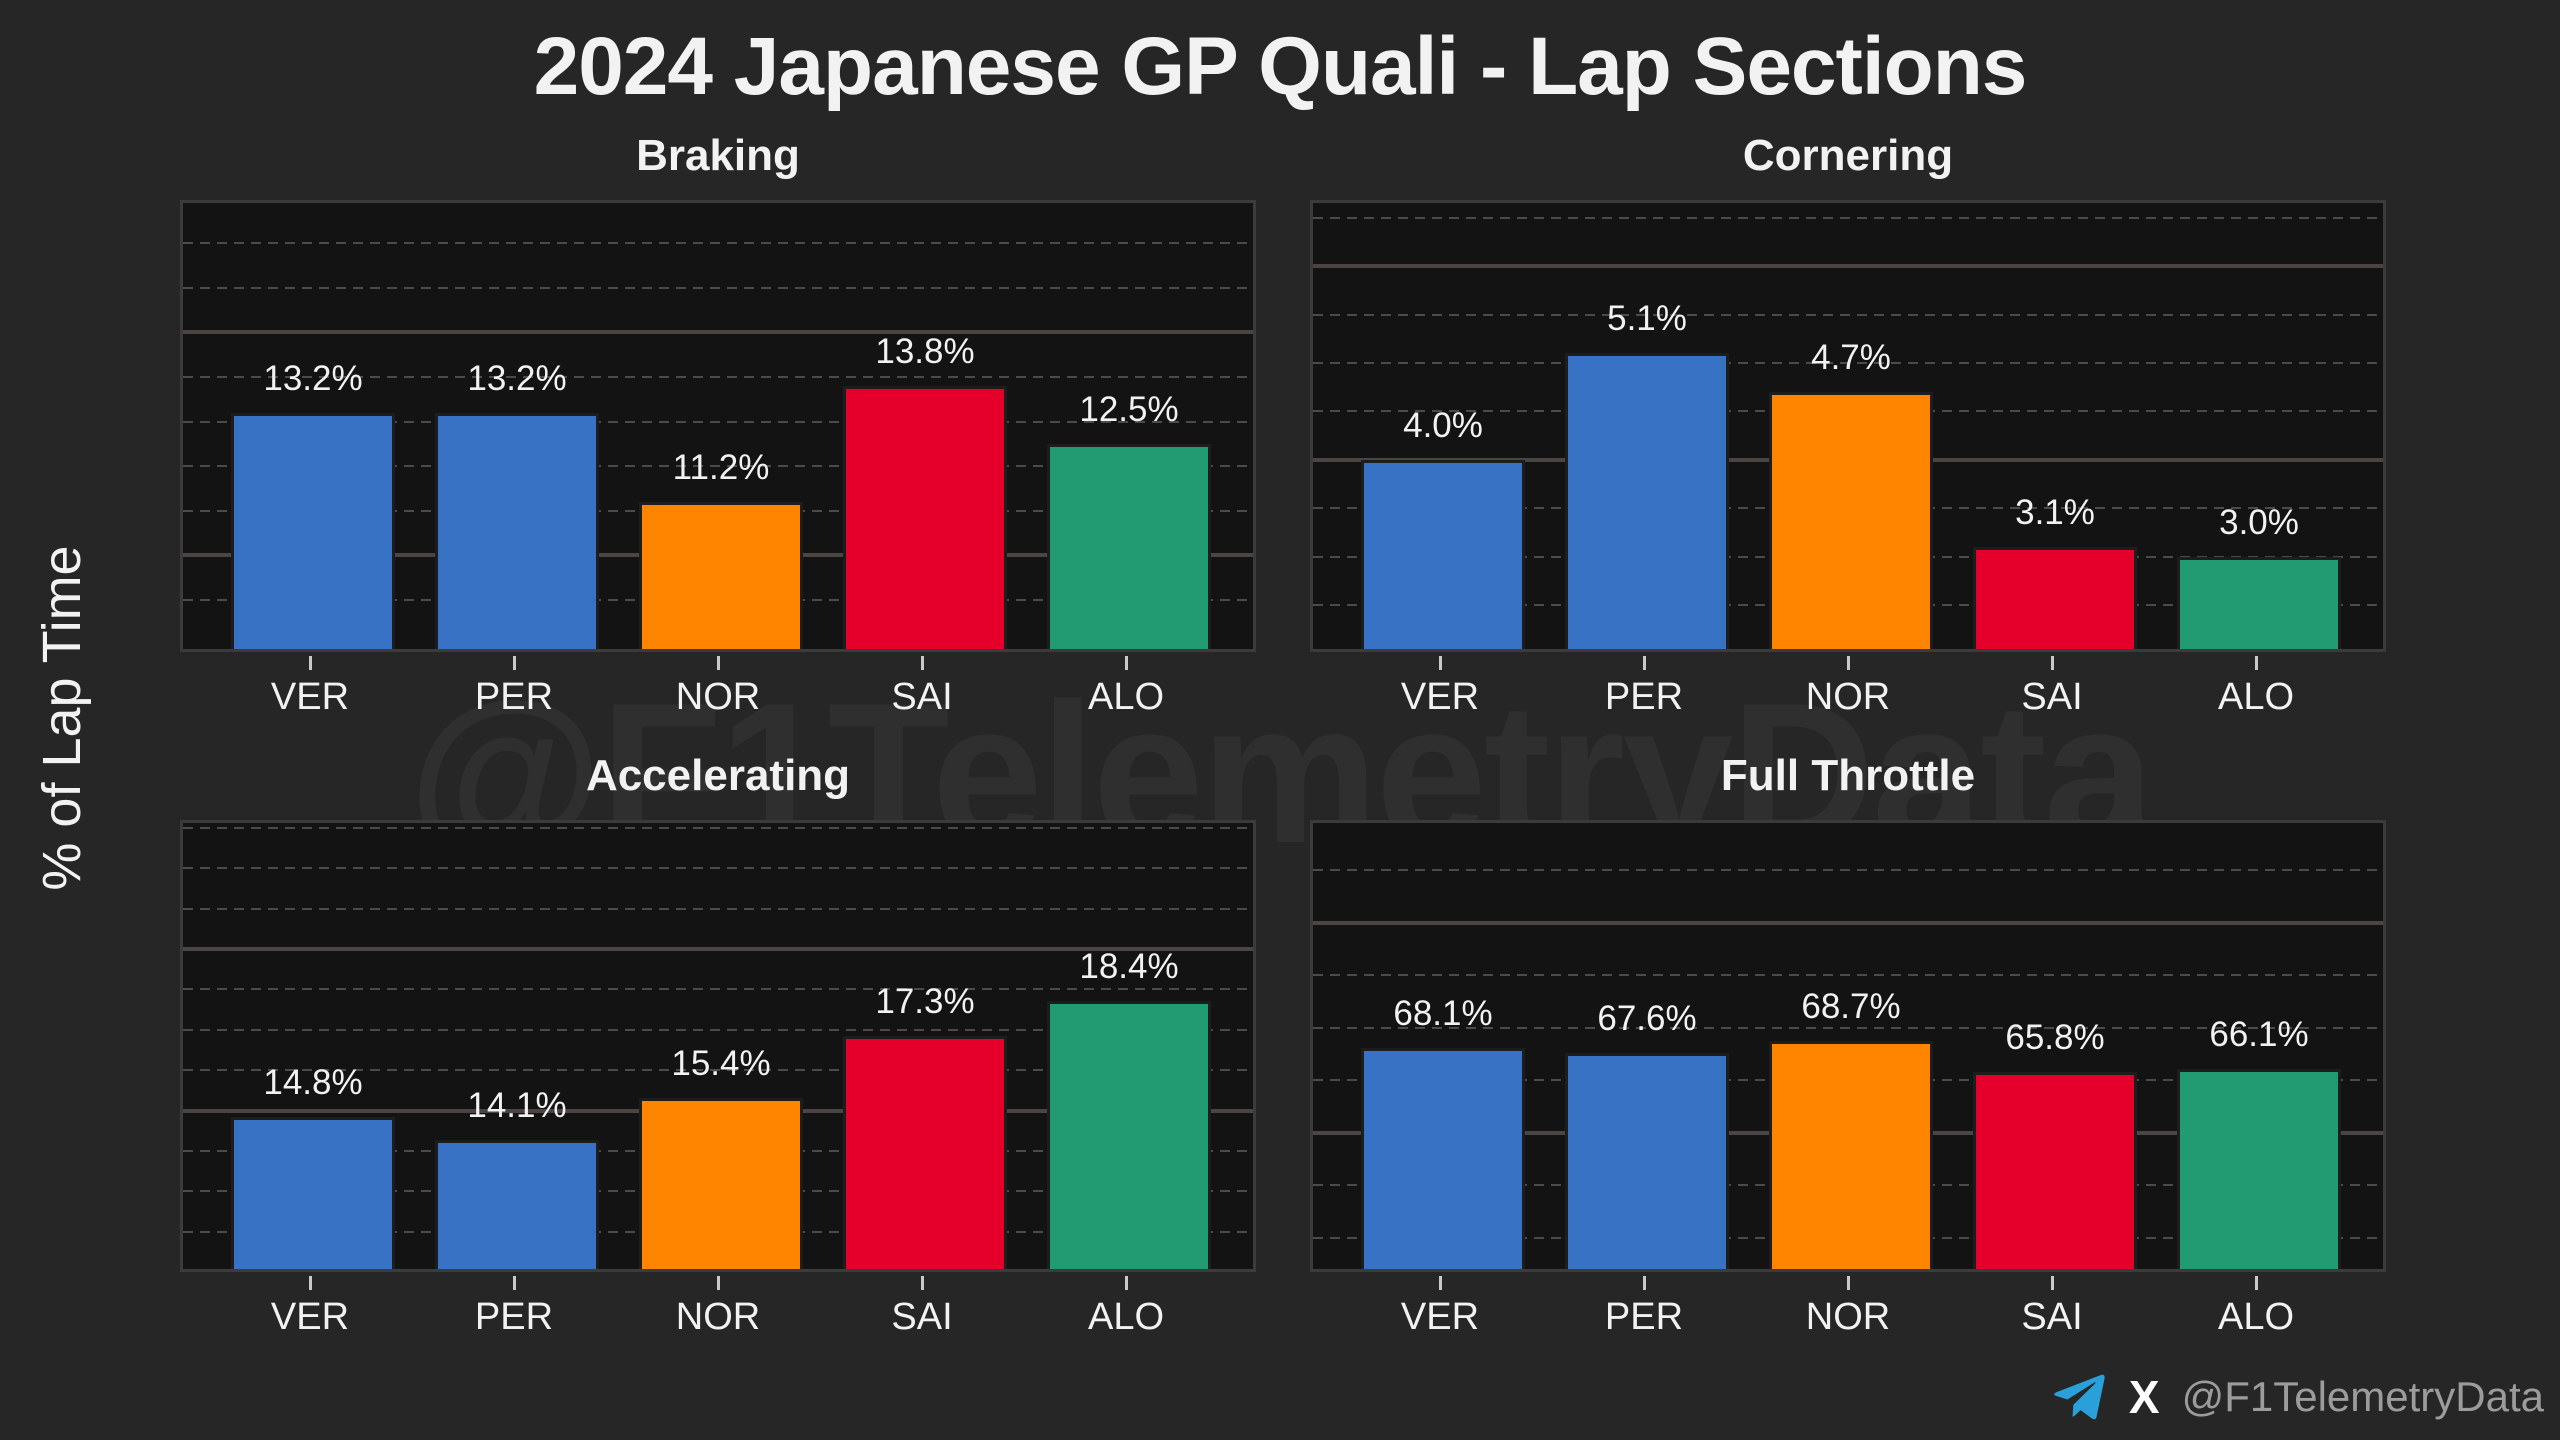 This screenshot has height=1440, width=2560. What do you see at coordinates (2144, 1397) in the screenshot?
I see `x-logo-icon: X` at bounding box center [2144, 1397].